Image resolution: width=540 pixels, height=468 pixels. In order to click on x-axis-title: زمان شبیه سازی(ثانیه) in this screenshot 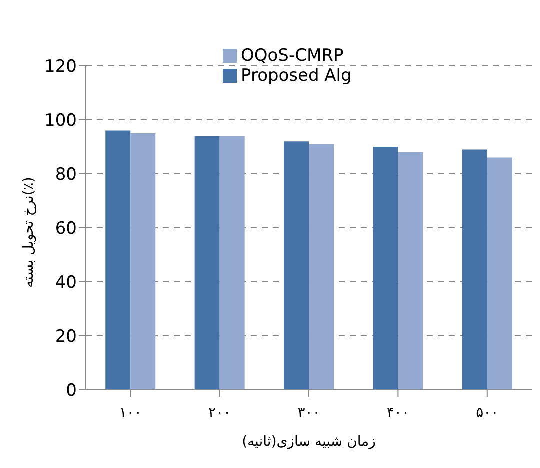, I will do `click(309, 442)`.